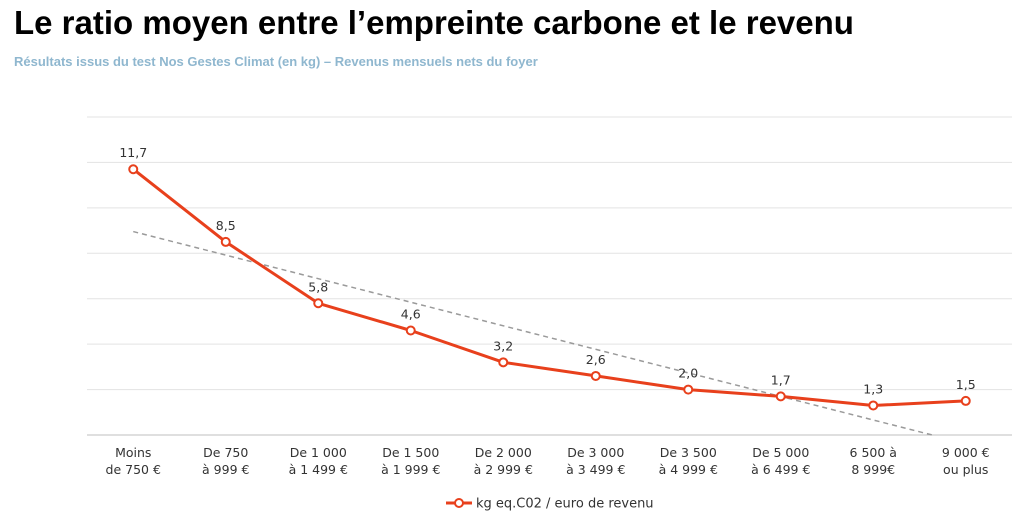 The image size is (1024, 521). What do you see at coordinates (411, 314) in the screenshot?
I see `data-label: 4,6` at bounding box center [411, 314].